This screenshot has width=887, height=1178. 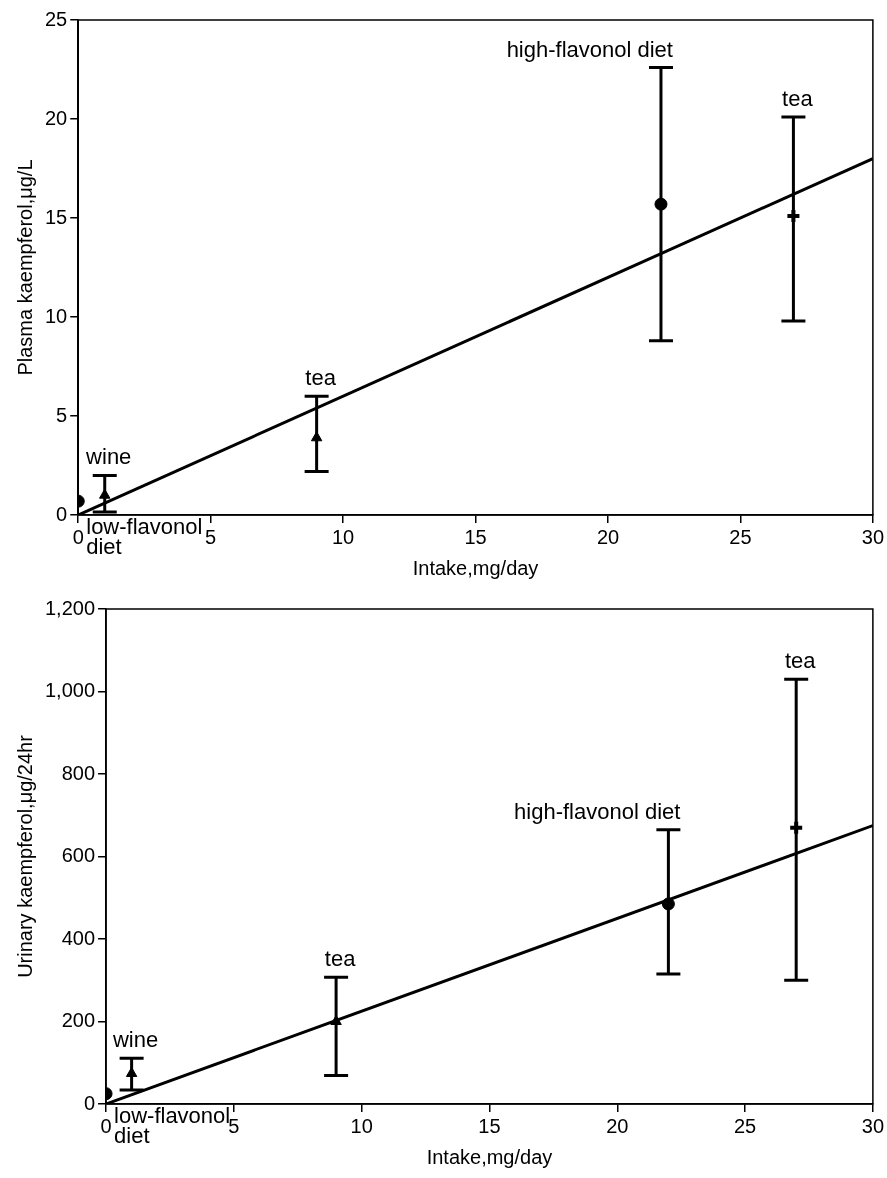 I want to click on y-tick-label: 15, so click(x=56, y=216).